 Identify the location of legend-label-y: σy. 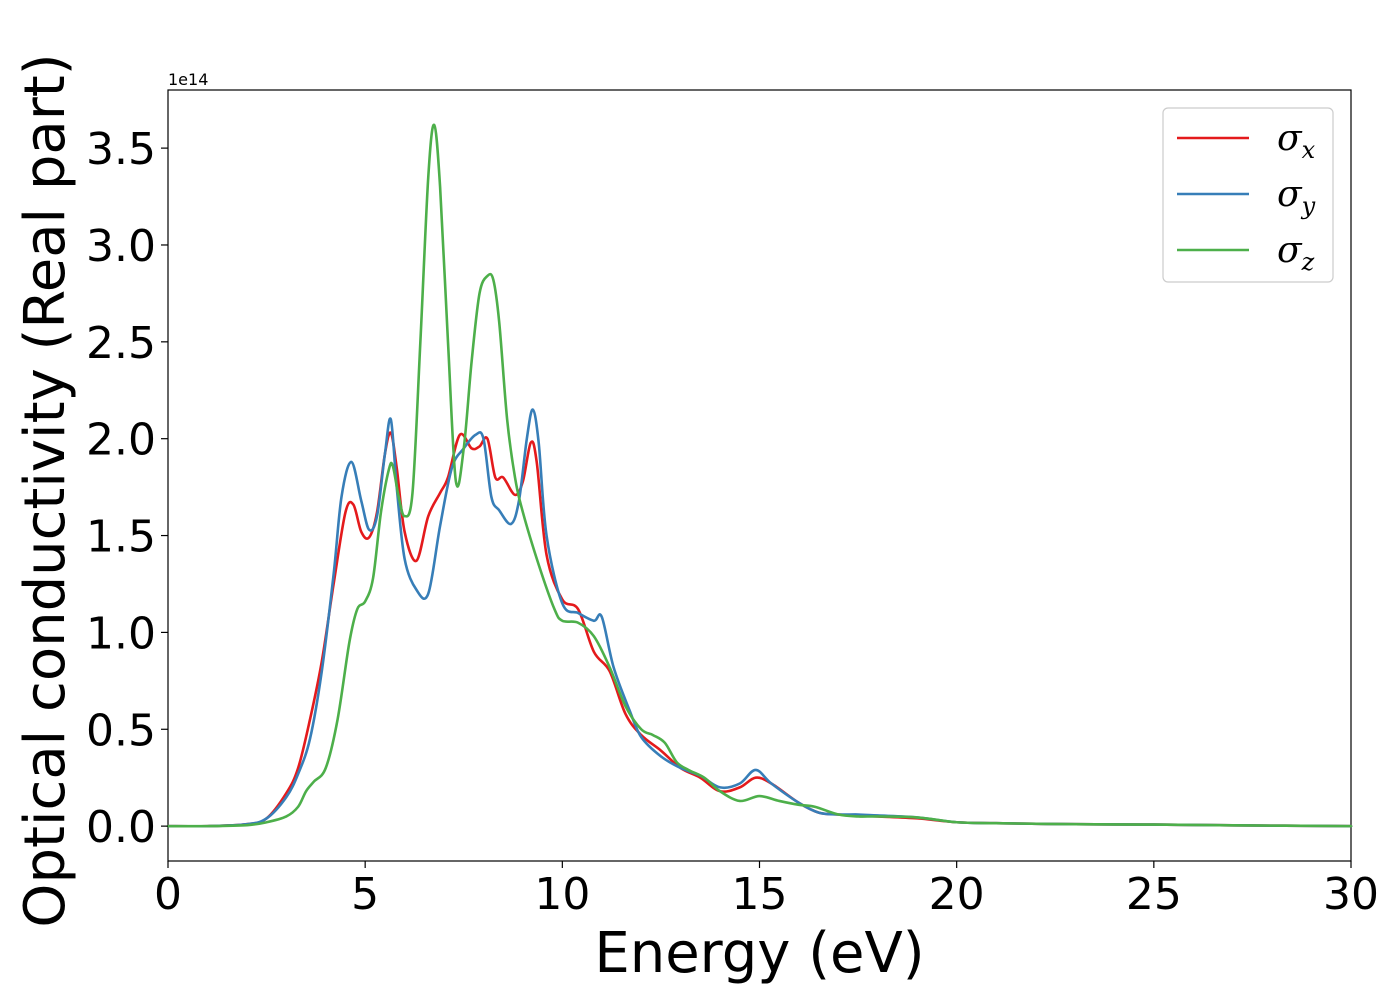
(1296, 197).